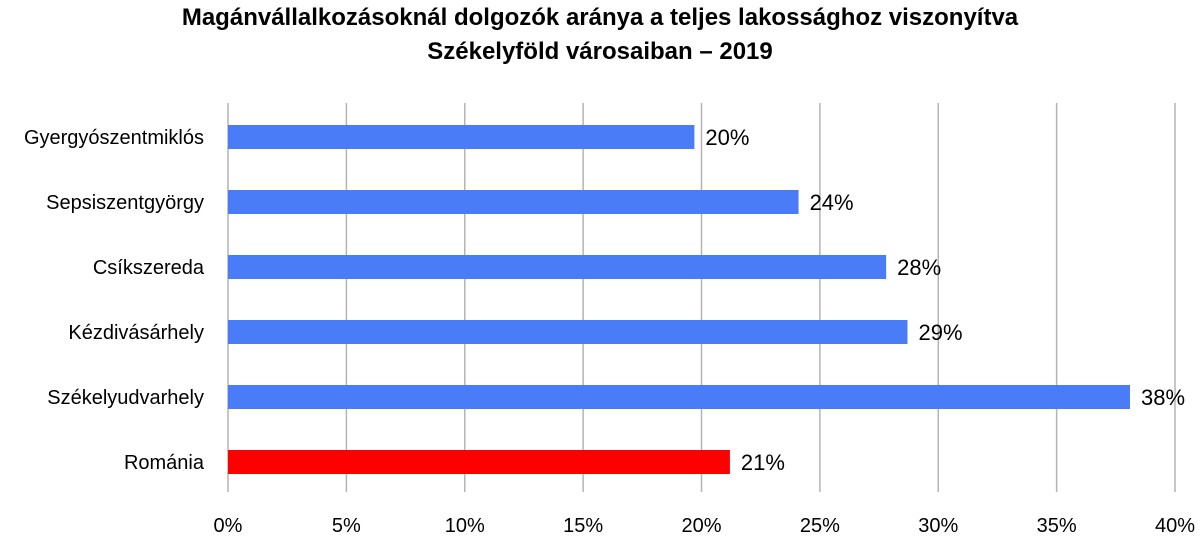  What do you see at coordinates (583, 526) in the screenshot?
I see `x-tick-label: 15%` at bounding box center [583, 526].